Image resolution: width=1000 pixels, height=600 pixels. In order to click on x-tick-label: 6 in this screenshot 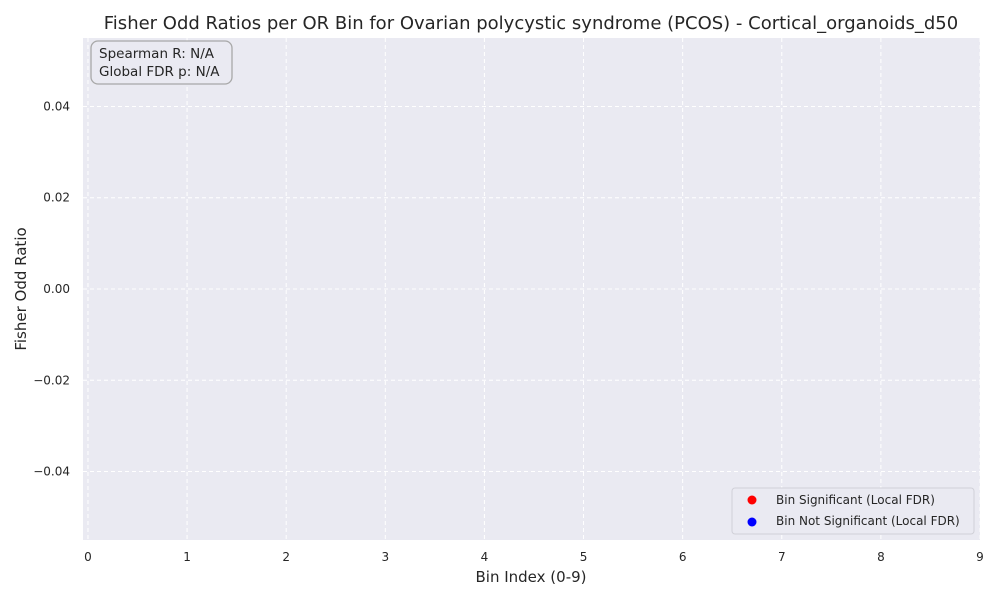, I will do `click(683, 557)`.